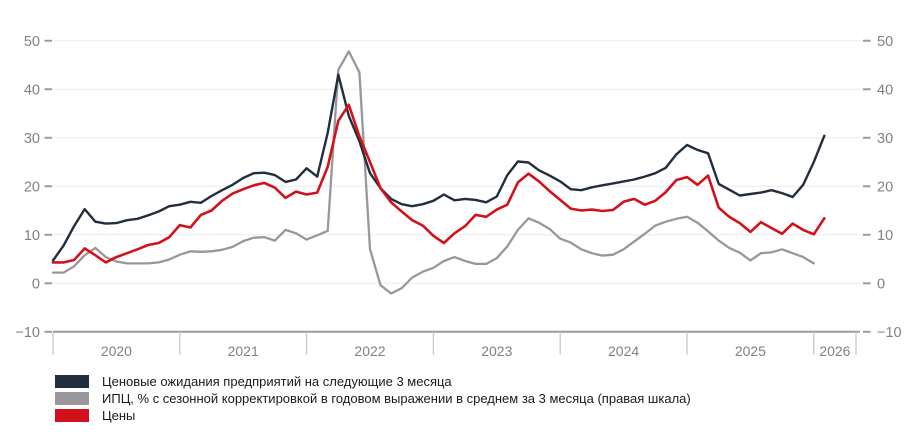 This screenshot has width=918, height=439. Describe the element at coordinates (32, 187) in the screenshot. I see `y-axis-label-left: 20` at that location.